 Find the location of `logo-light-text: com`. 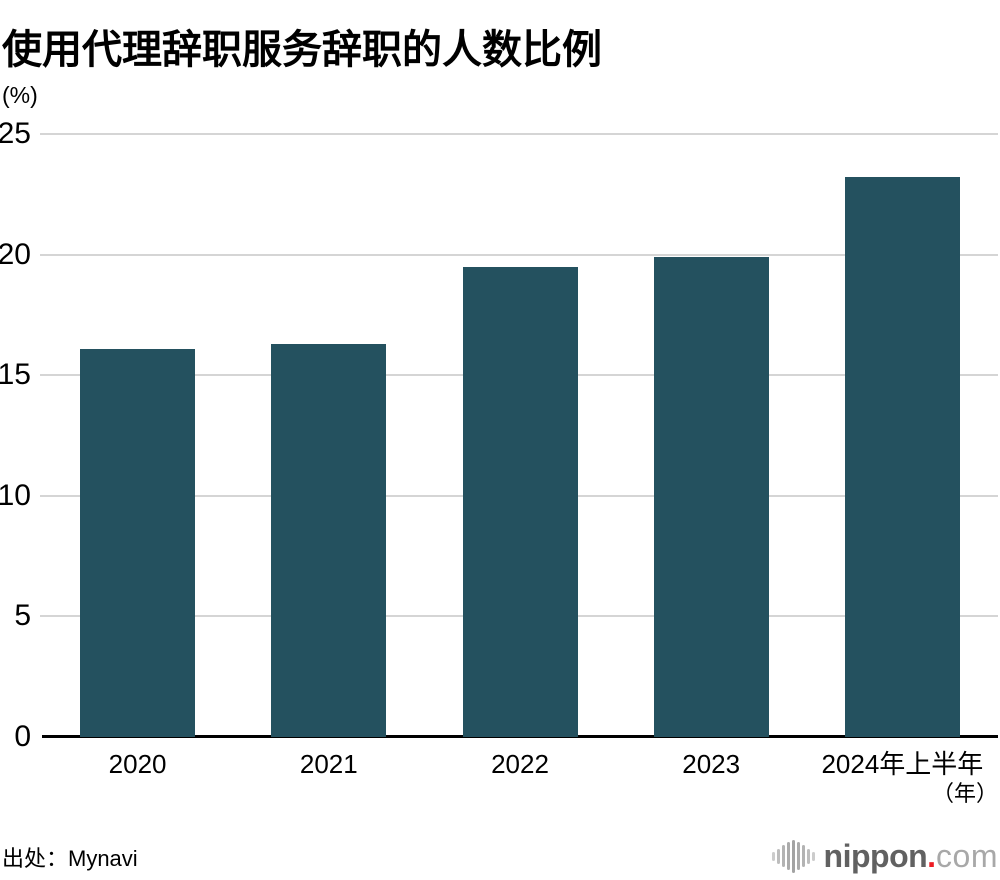

logo-light-text: com is located at coordinates (967, 856).